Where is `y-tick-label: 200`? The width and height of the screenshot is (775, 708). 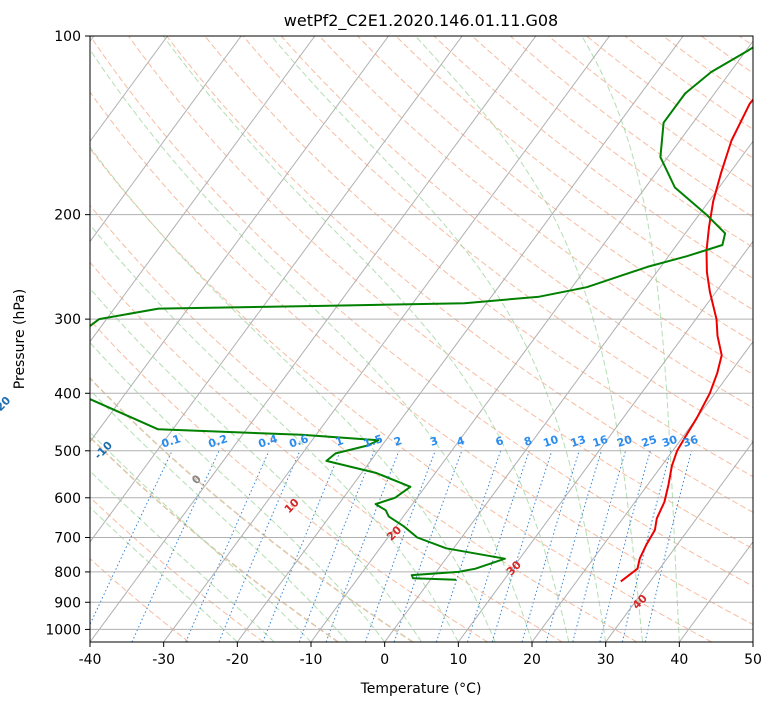 y-tick-label: 200 is located at coordinates (67, 216).